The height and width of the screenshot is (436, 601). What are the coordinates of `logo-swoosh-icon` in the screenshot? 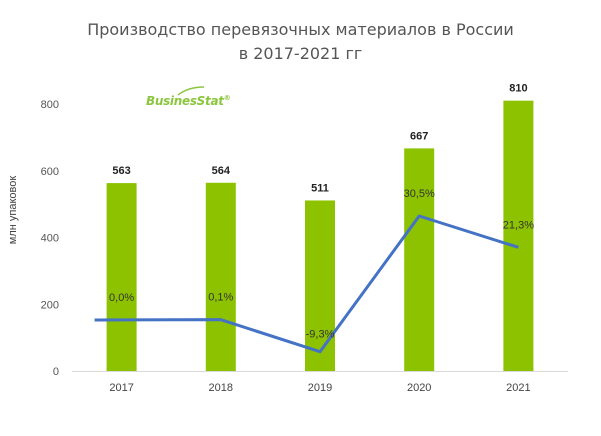 It's located at (191, 91).